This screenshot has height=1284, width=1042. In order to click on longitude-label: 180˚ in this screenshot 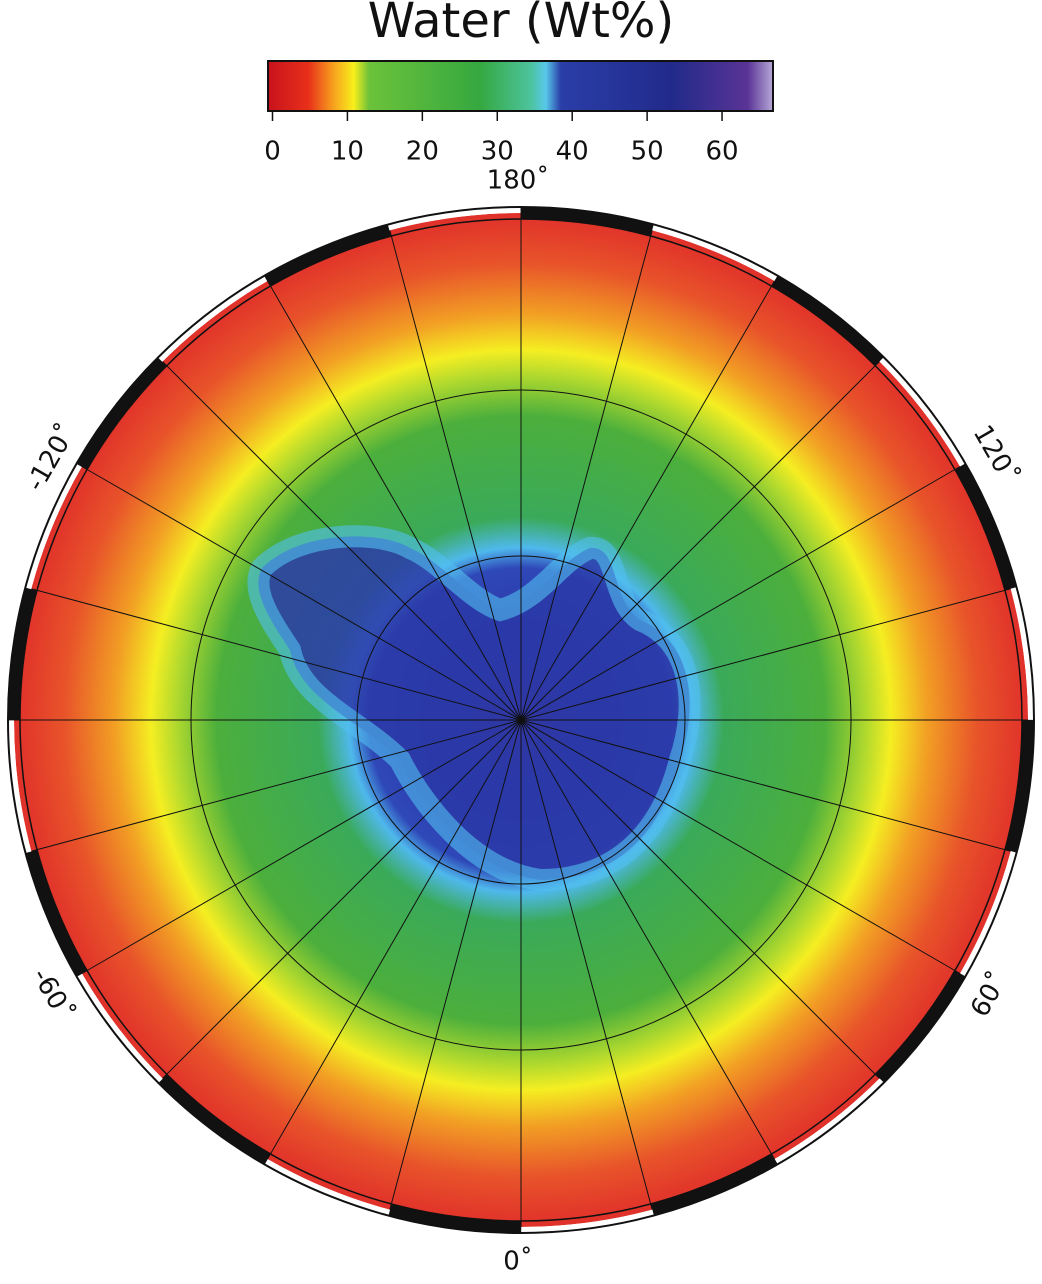, I will do `click(518, 181)`.